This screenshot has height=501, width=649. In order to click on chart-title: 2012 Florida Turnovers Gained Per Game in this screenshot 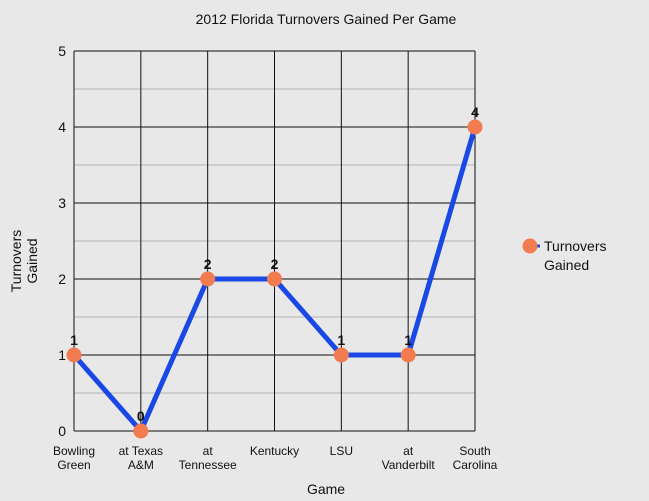, I will do `click(326, 19)`.